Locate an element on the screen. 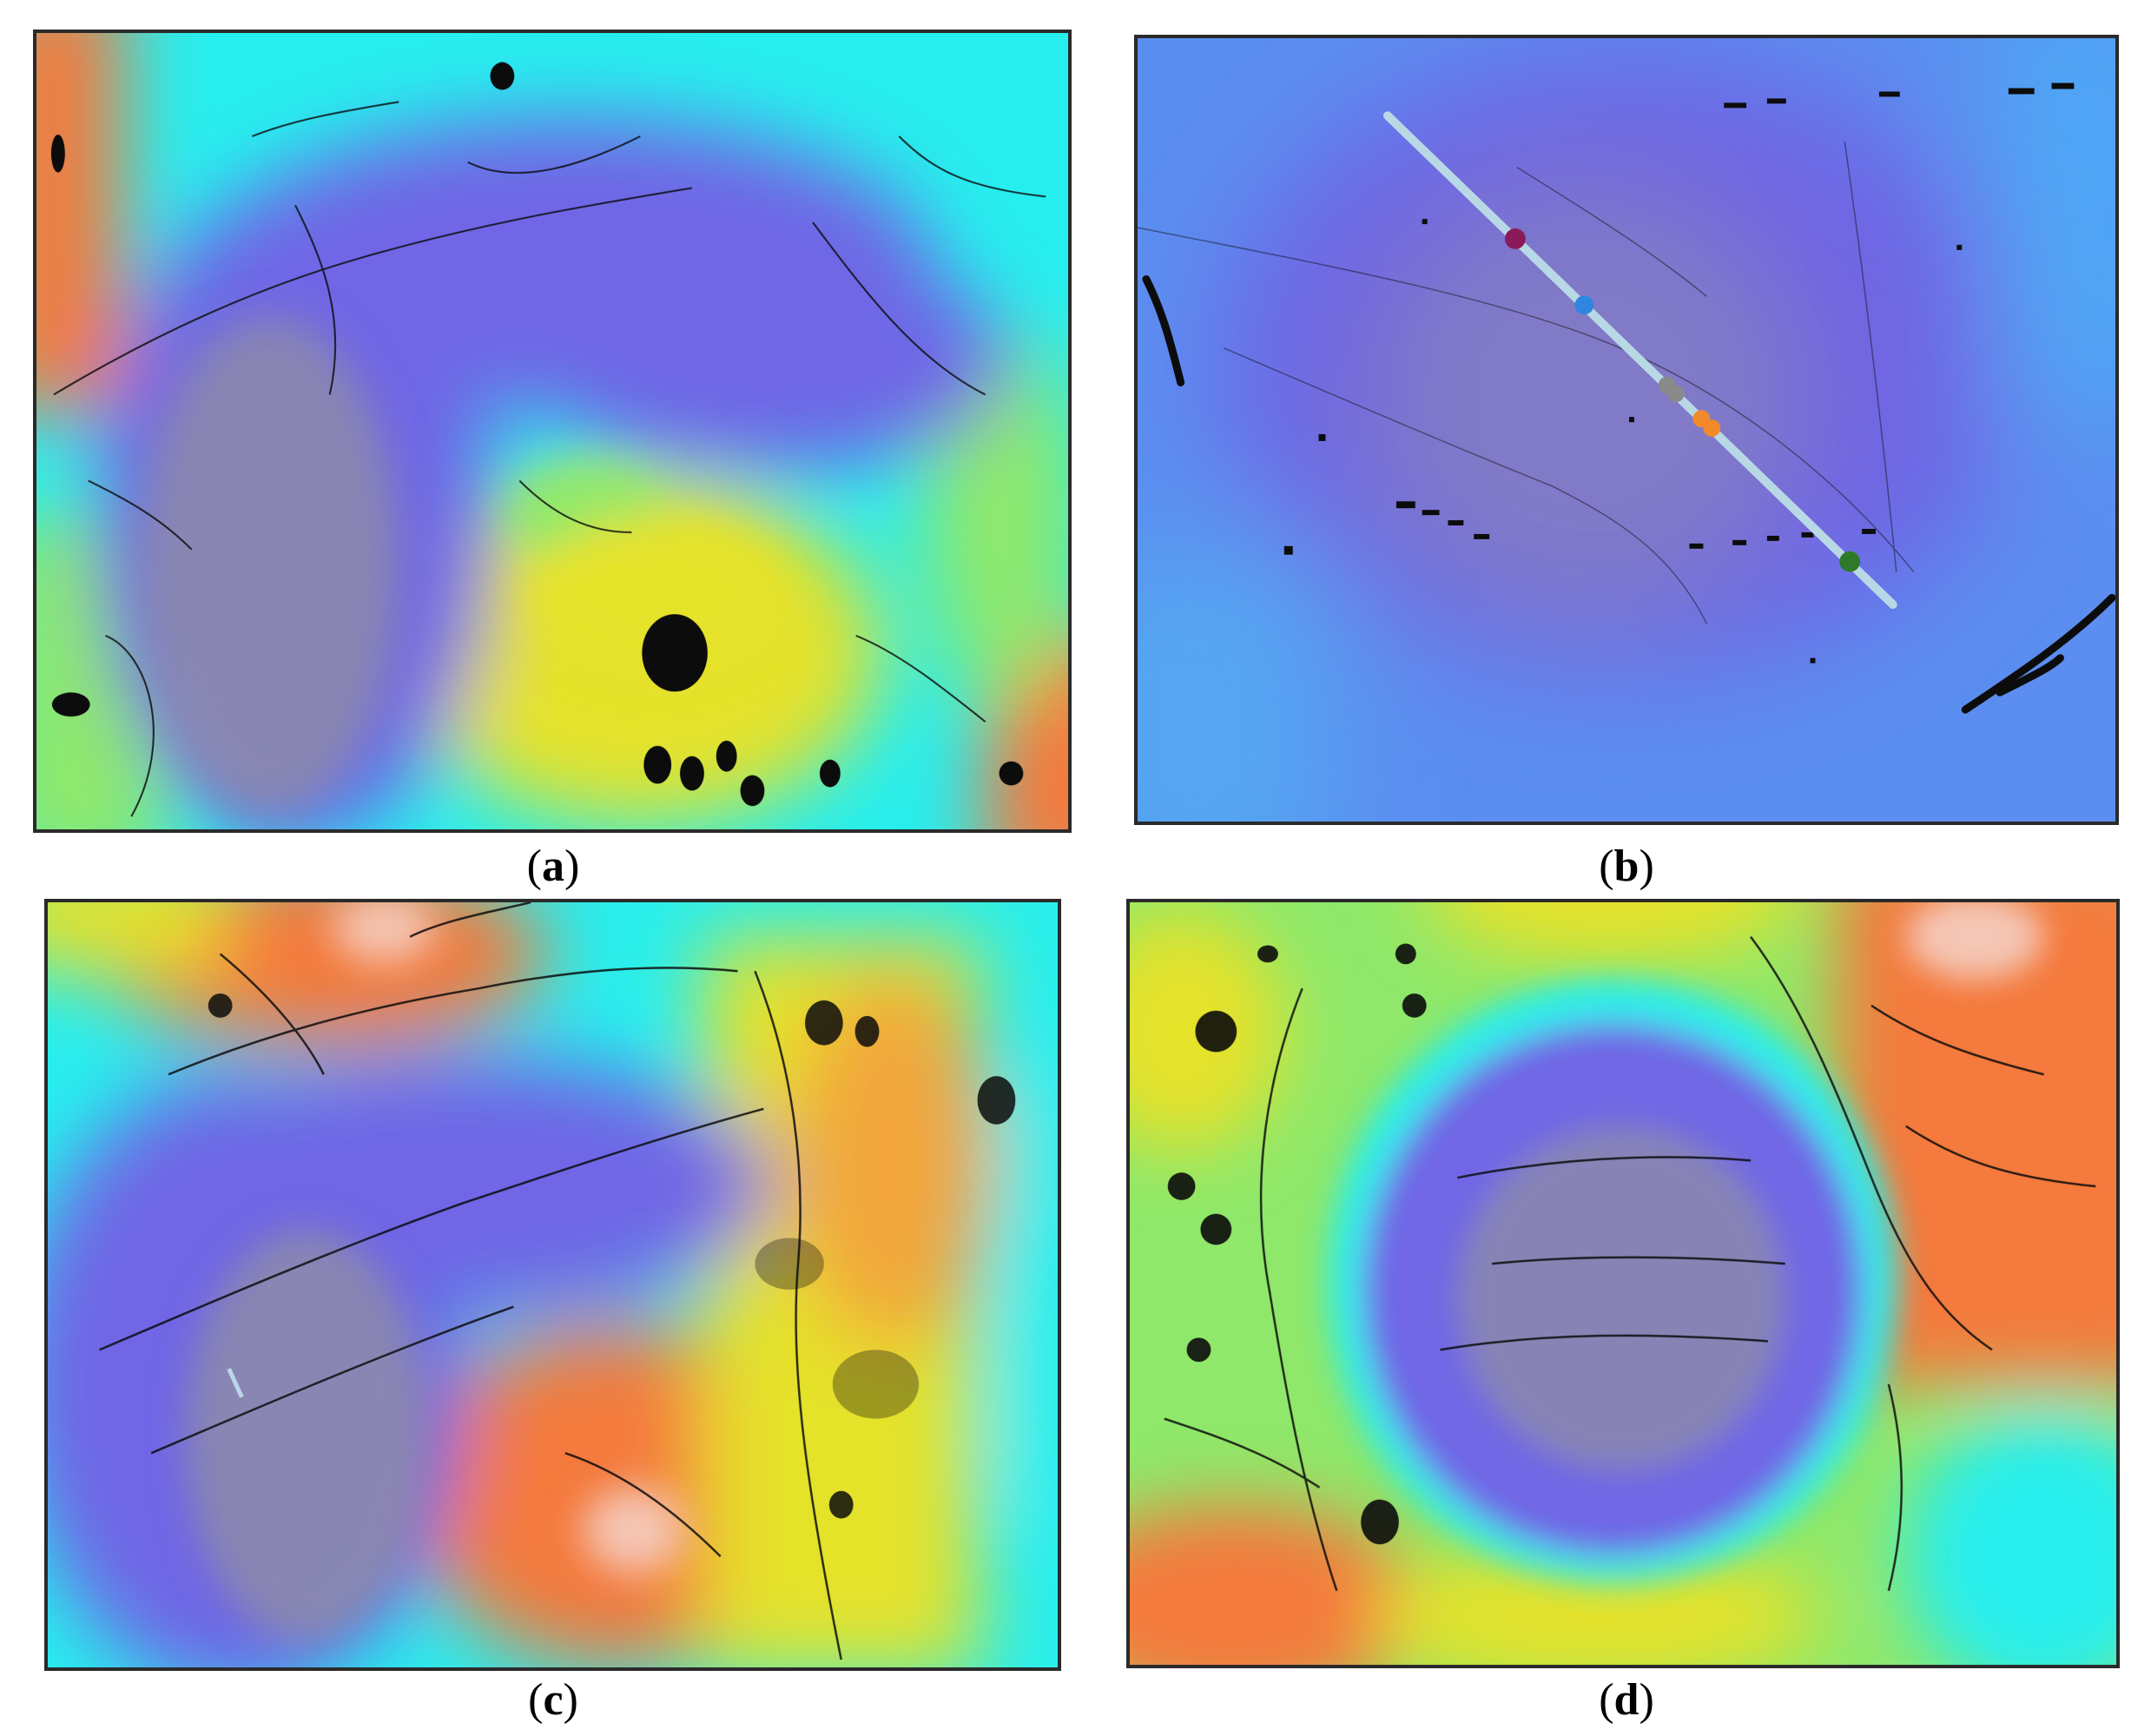 This screenshot has width=2151, height=1736. caption-b: (b) is located at coordinates (1626, 866).